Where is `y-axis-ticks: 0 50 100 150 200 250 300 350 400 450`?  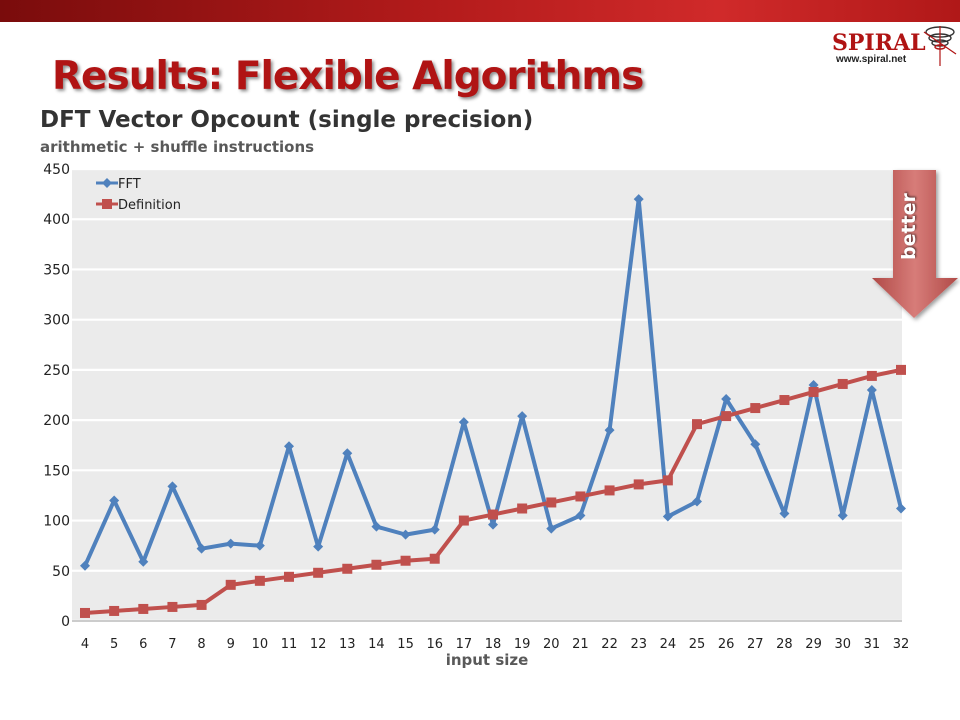 y-axis-ticks: 0 50 100 150 200 250 300 350 400 450 is located at coordinates (56, 396).